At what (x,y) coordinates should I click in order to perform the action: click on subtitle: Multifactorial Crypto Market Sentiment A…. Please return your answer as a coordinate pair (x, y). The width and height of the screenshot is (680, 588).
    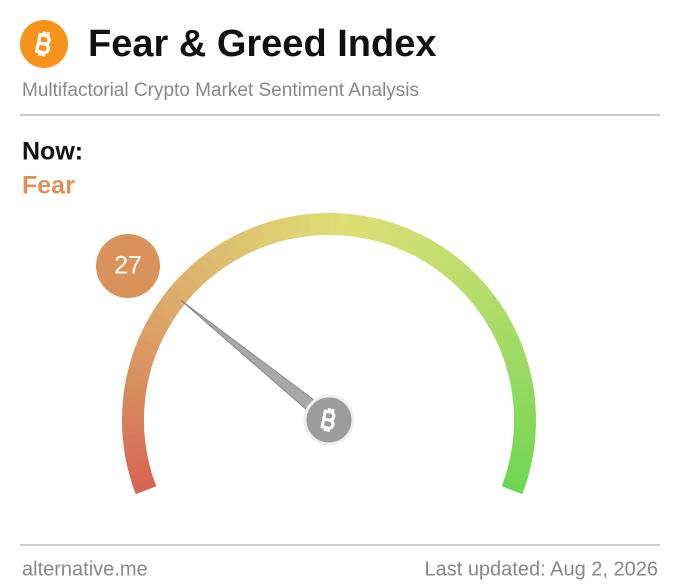
    Looking at the image, I should click on (220, 90).